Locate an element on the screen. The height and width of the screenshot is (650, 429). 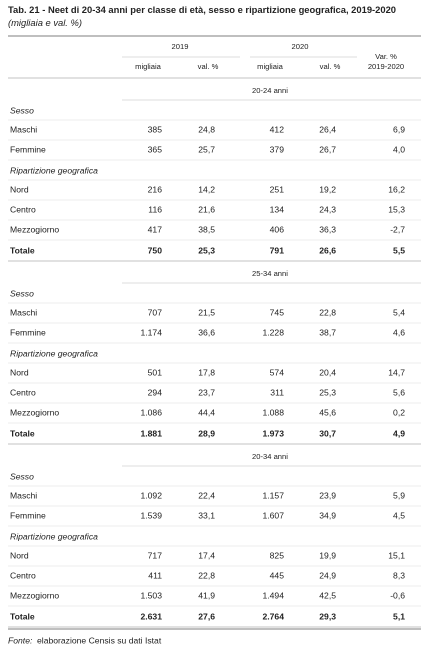
cell: 1.973 is located at coordinates (273, 433).